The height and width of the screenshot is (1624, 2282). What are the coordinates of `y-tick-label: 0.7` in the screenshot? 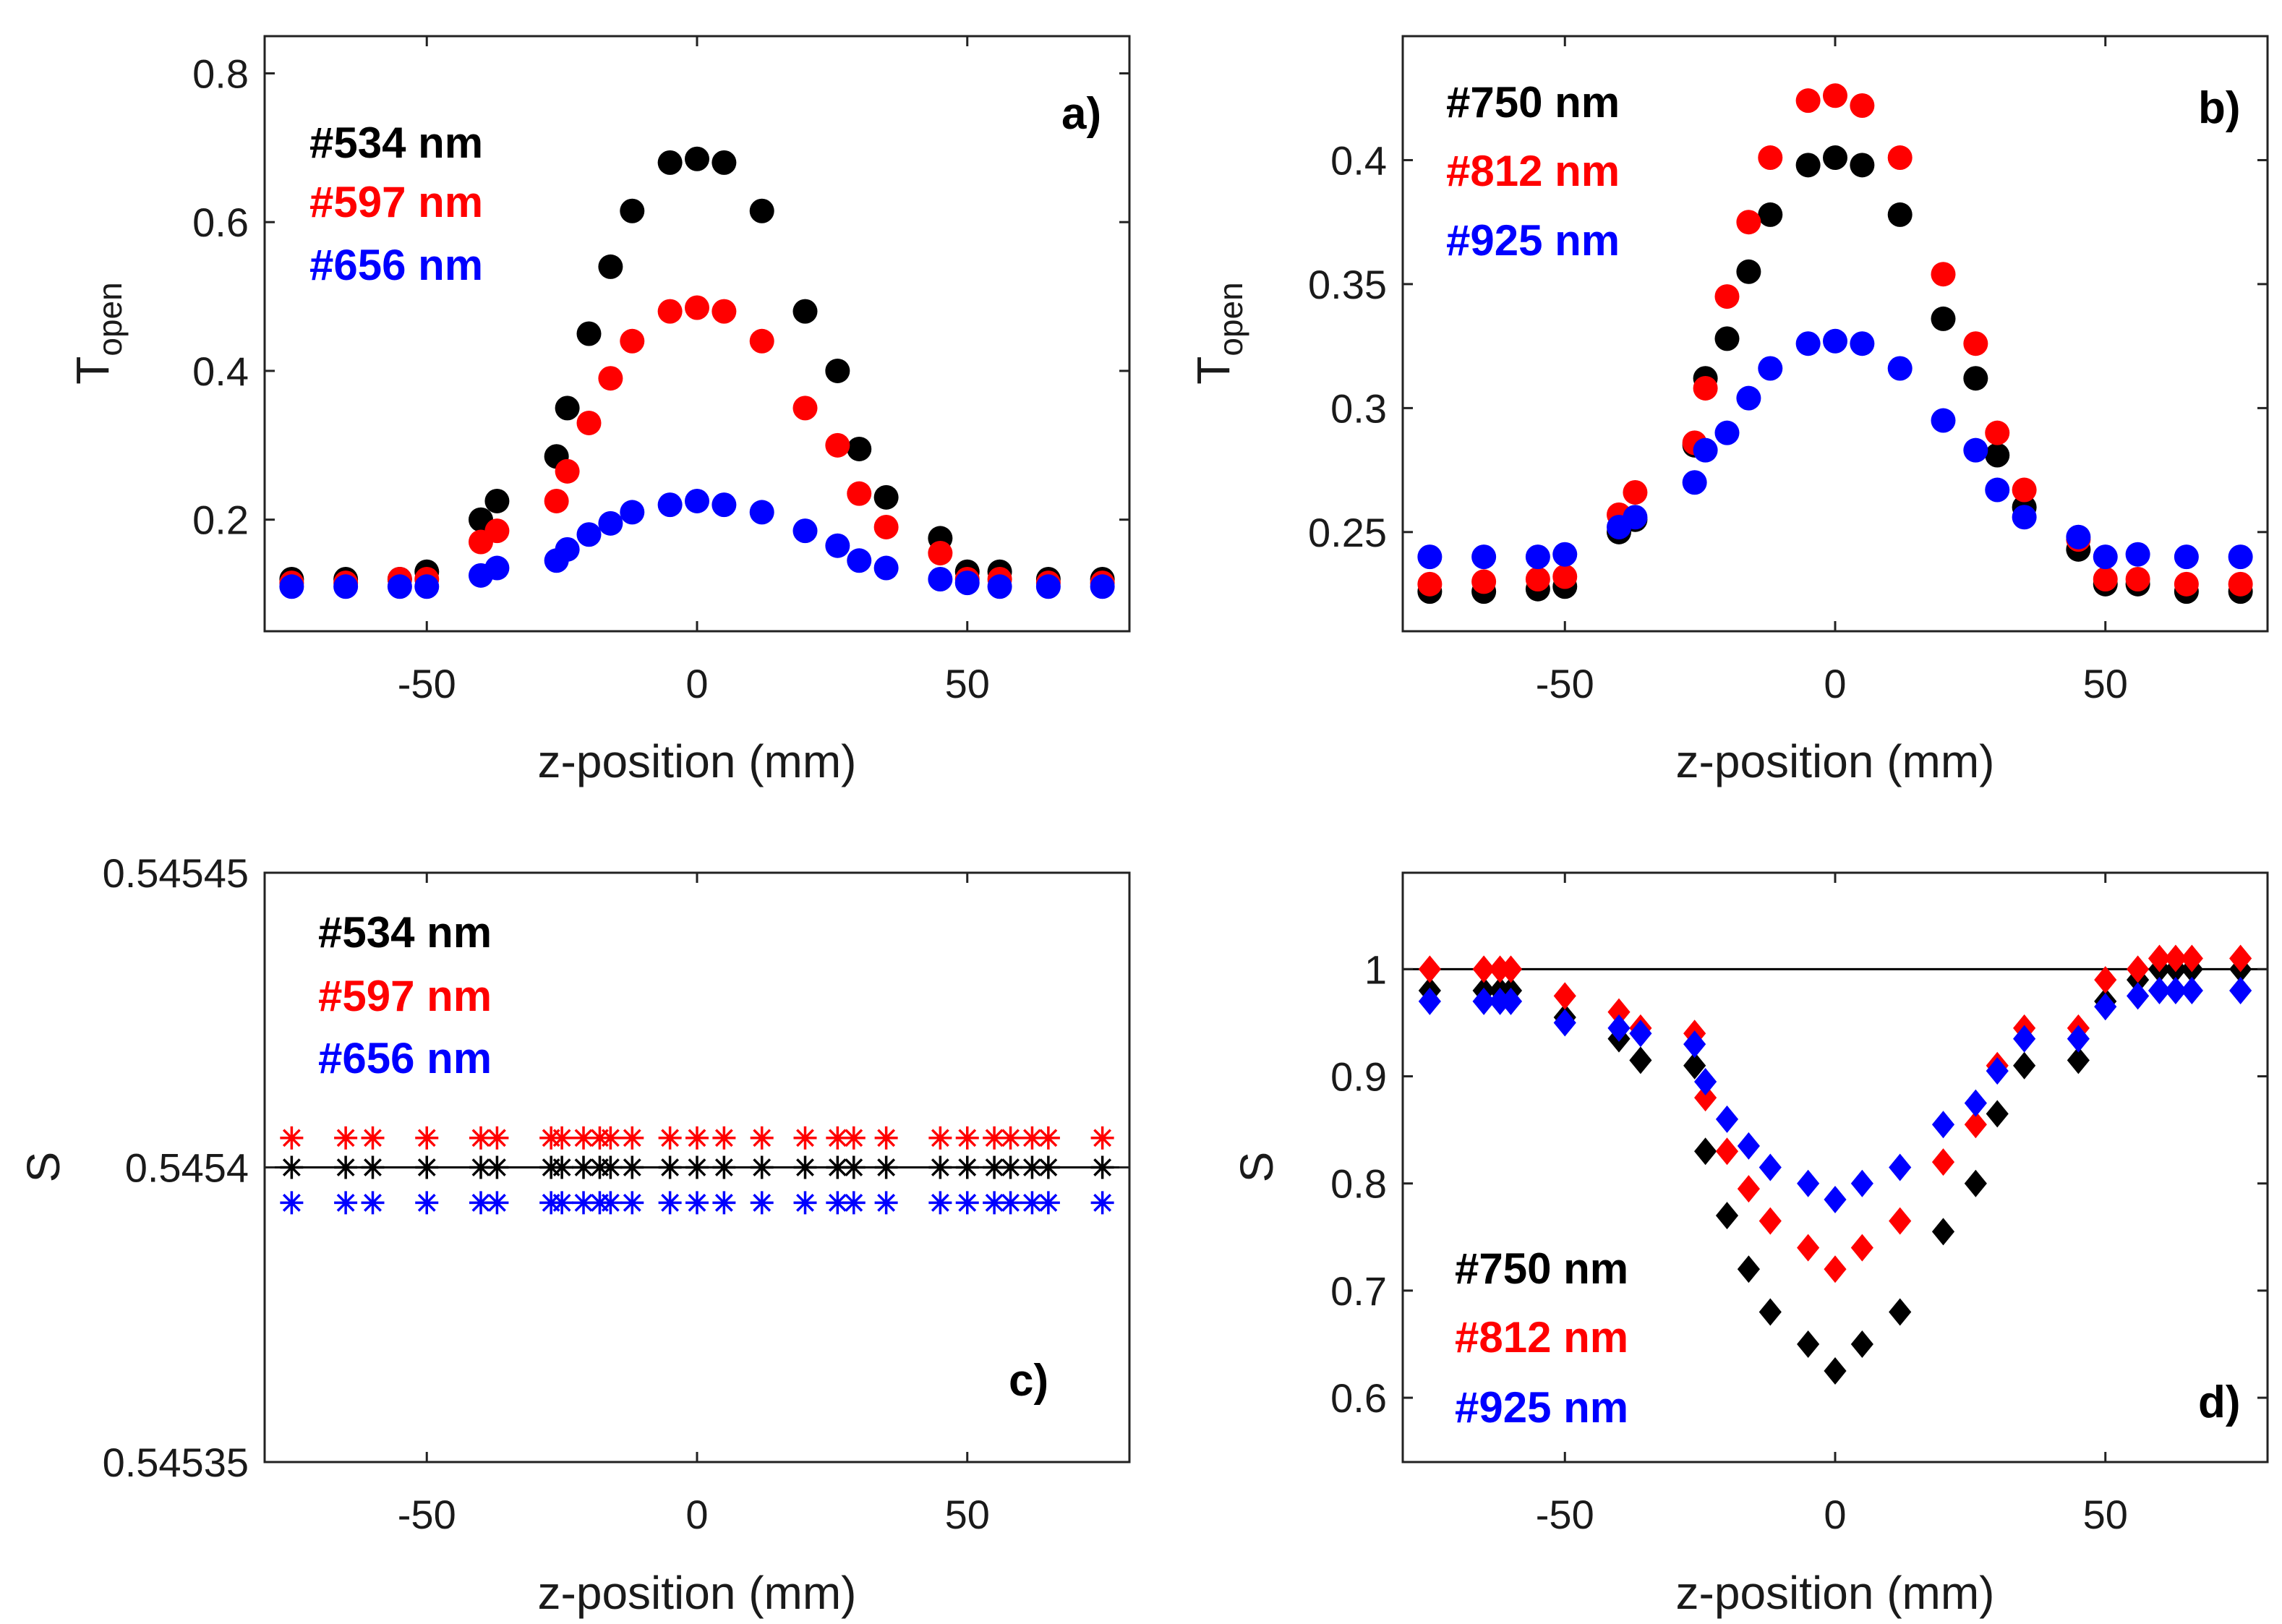 It's located at (1358, 1291).